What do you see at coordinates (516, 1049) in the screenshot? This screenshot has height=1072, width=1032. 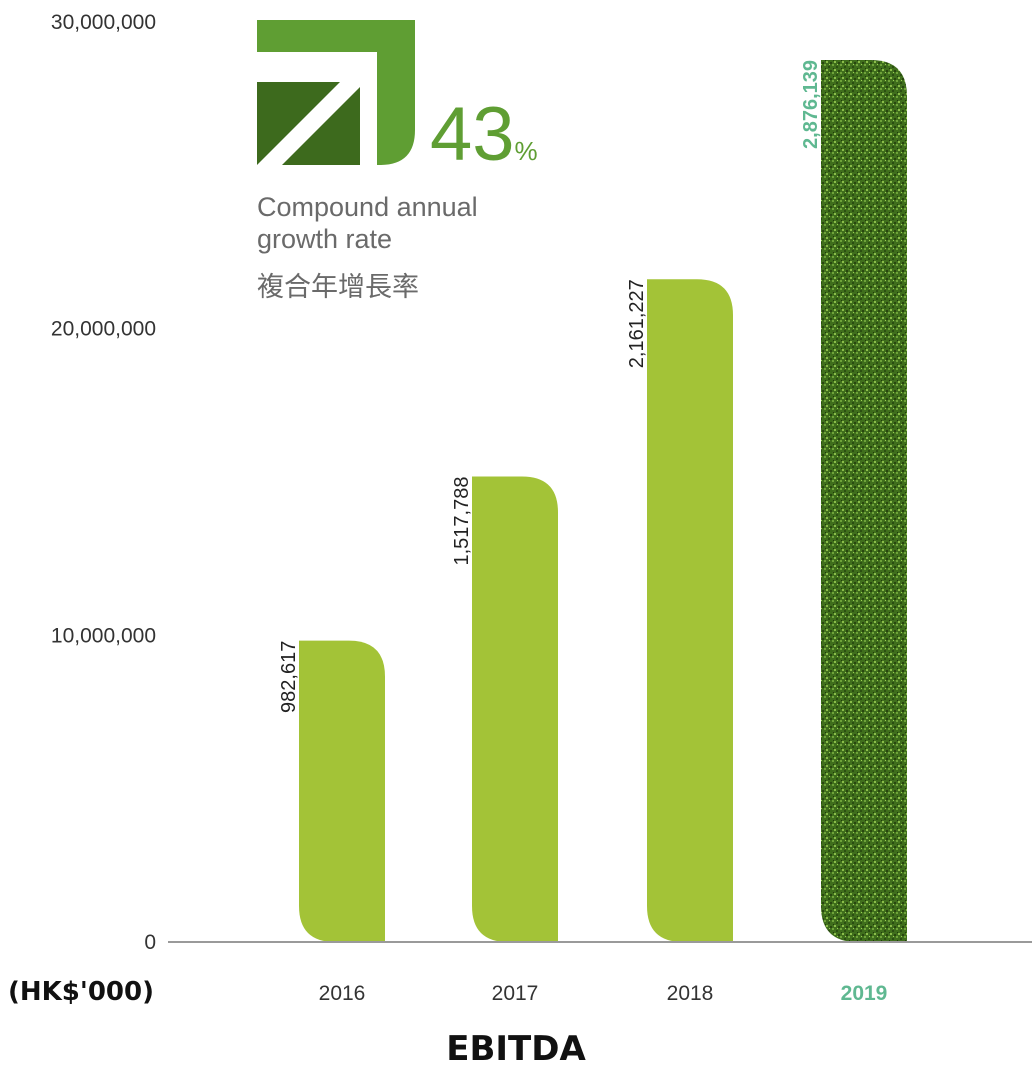 I see `chart-title: EBITDA` at bounding box center [516, 1049].